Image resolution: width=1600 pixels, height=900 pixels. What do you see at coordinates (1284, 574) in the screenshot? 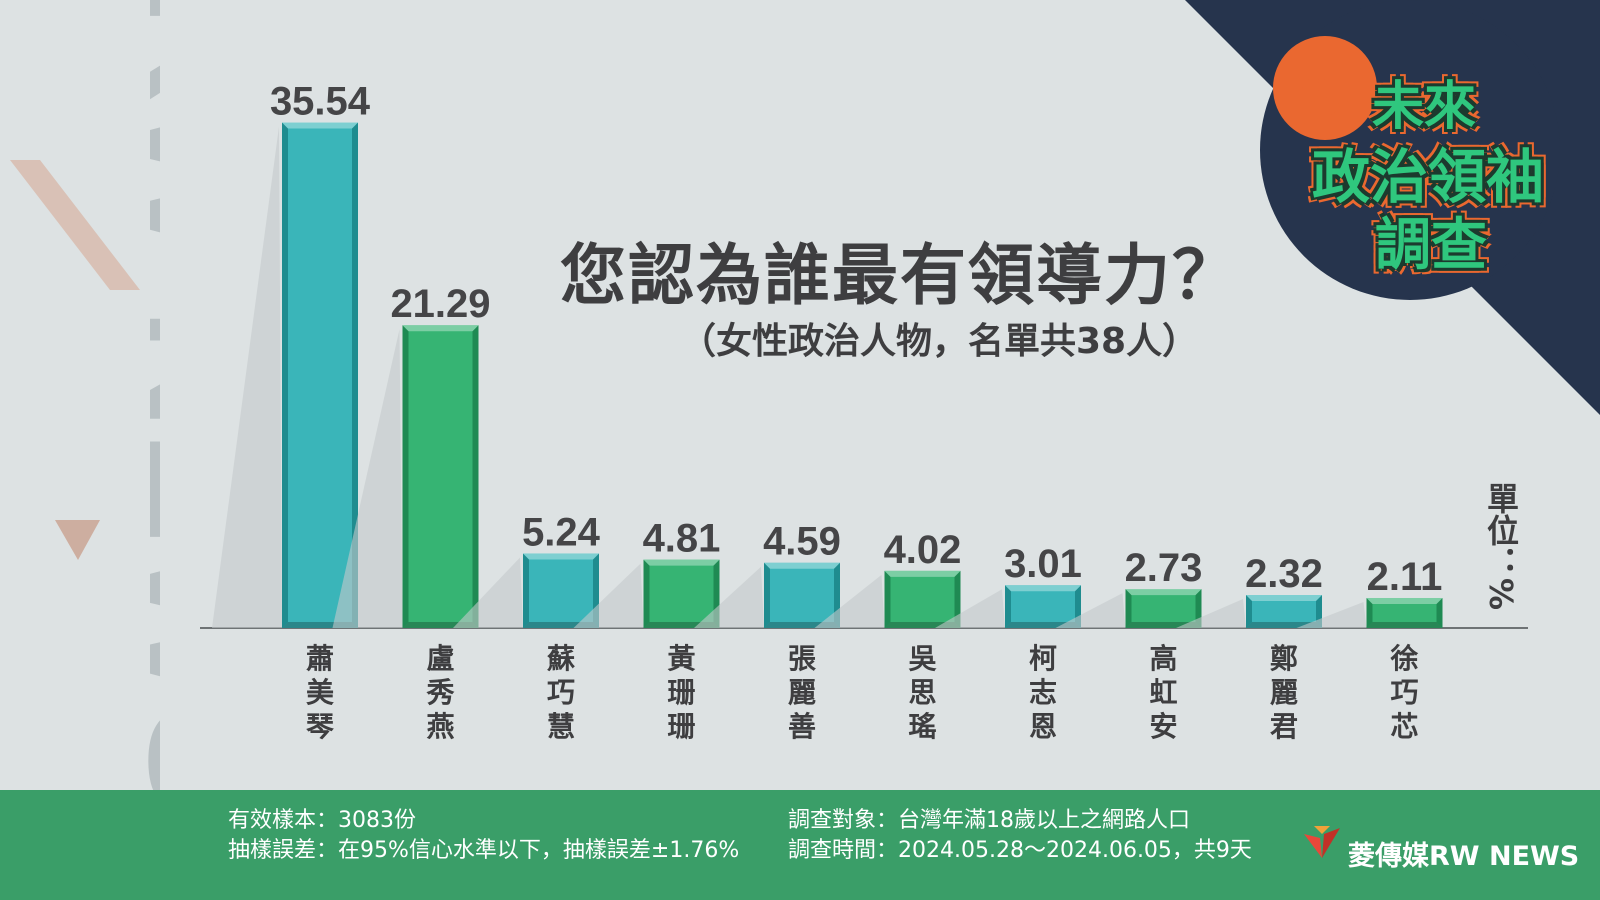
I see `data-label: 2.32` at bounding box center [1284, 574].